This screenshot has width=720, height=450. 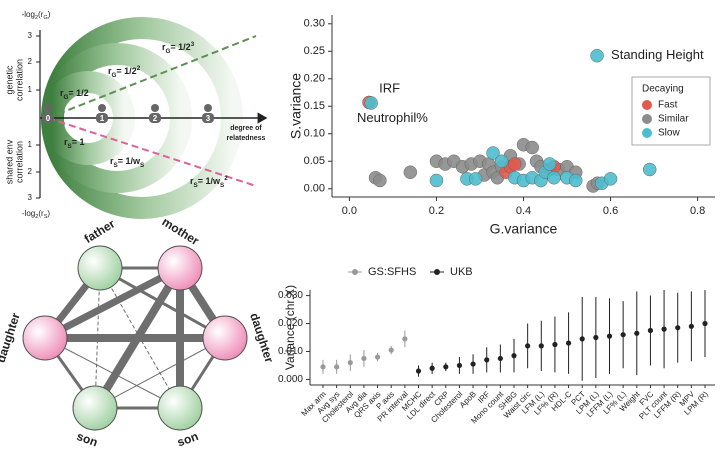 I want to click on network-edges, so click(x=135, y=338).